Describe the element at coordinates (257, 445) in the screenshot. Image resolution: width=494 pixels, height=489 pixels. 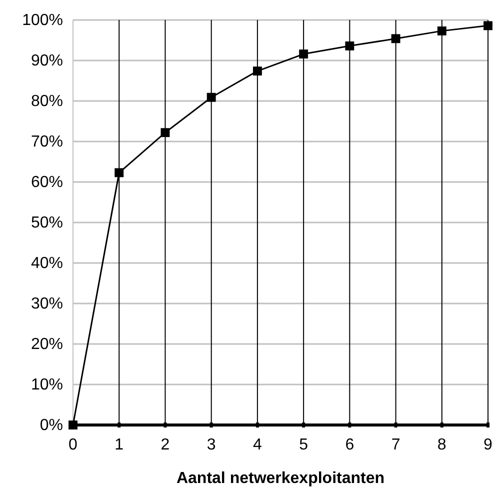
I see `x-tick-label: 4` at that location.